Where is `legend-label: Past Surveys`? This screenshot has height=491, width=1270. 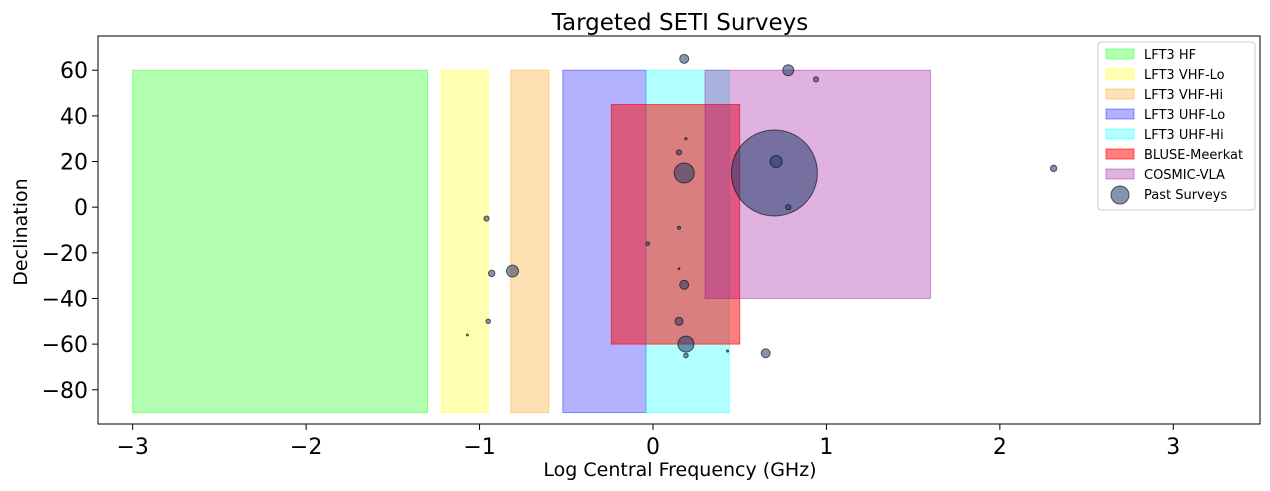 legend-label: Past Surveys is located at coordinates (1185, 195).